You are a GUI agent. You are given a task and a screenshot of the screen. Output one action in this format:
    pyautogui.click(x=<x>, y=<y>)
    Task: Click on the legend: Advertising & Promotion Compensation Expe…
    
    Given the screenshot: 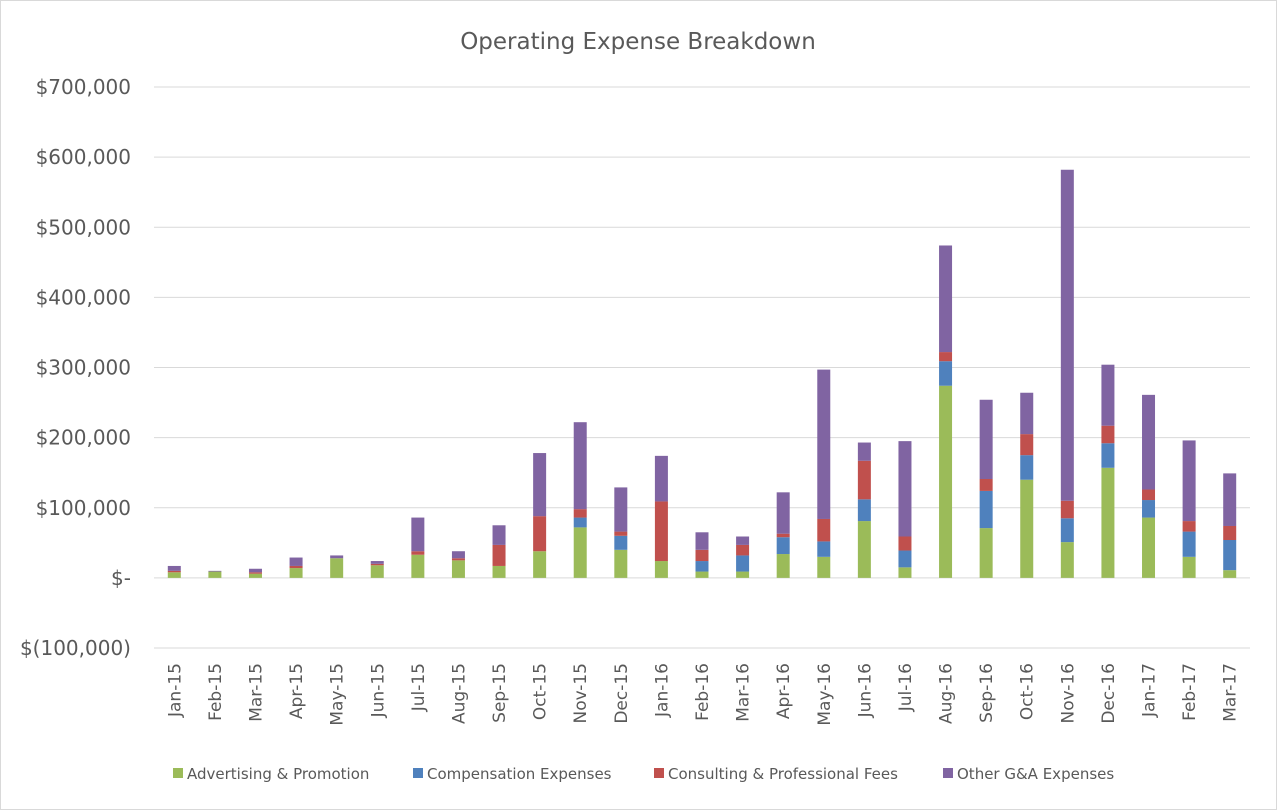 What is the action you would take?
    pyautogui.click(x=643, y=774)
    